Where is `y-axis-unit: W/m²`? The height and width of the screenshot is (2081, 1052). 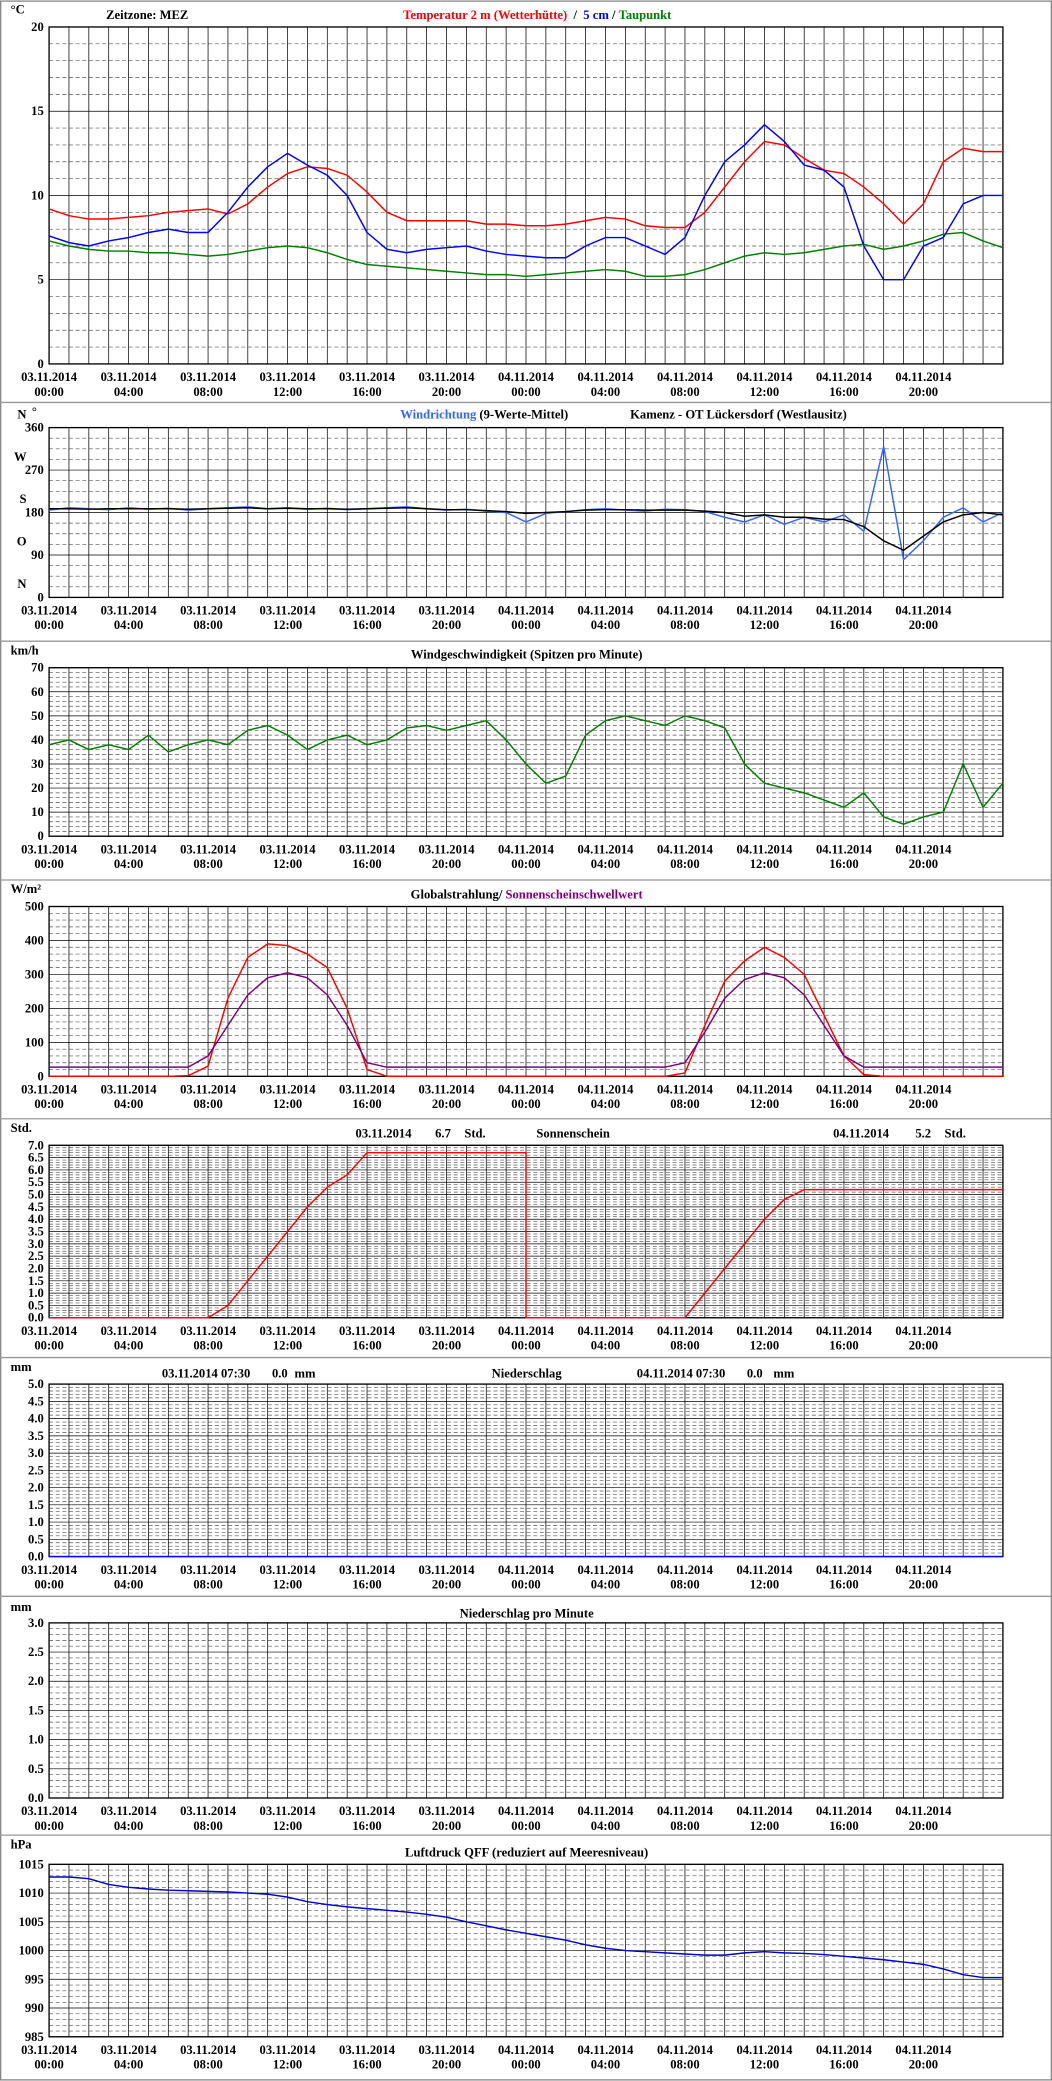
y-axis-unit: W/m² is located at coordinates (26, 889).